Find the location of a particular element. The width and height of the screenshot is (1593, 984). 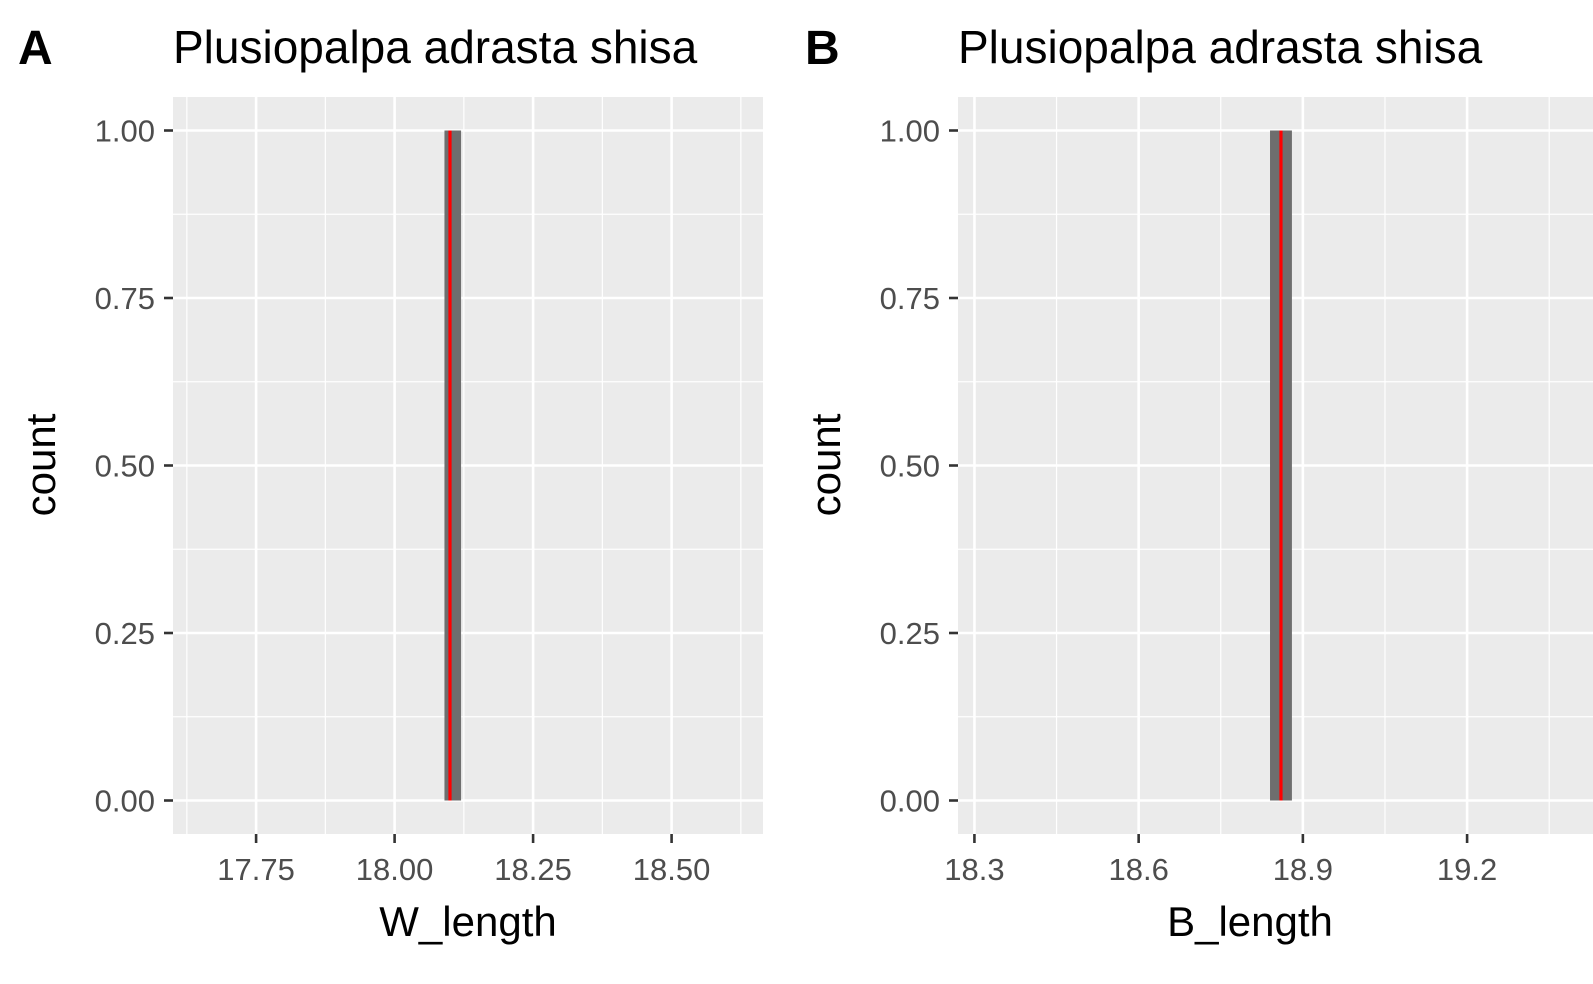

panel-a-tag: A is located at coordinates (35, 48).